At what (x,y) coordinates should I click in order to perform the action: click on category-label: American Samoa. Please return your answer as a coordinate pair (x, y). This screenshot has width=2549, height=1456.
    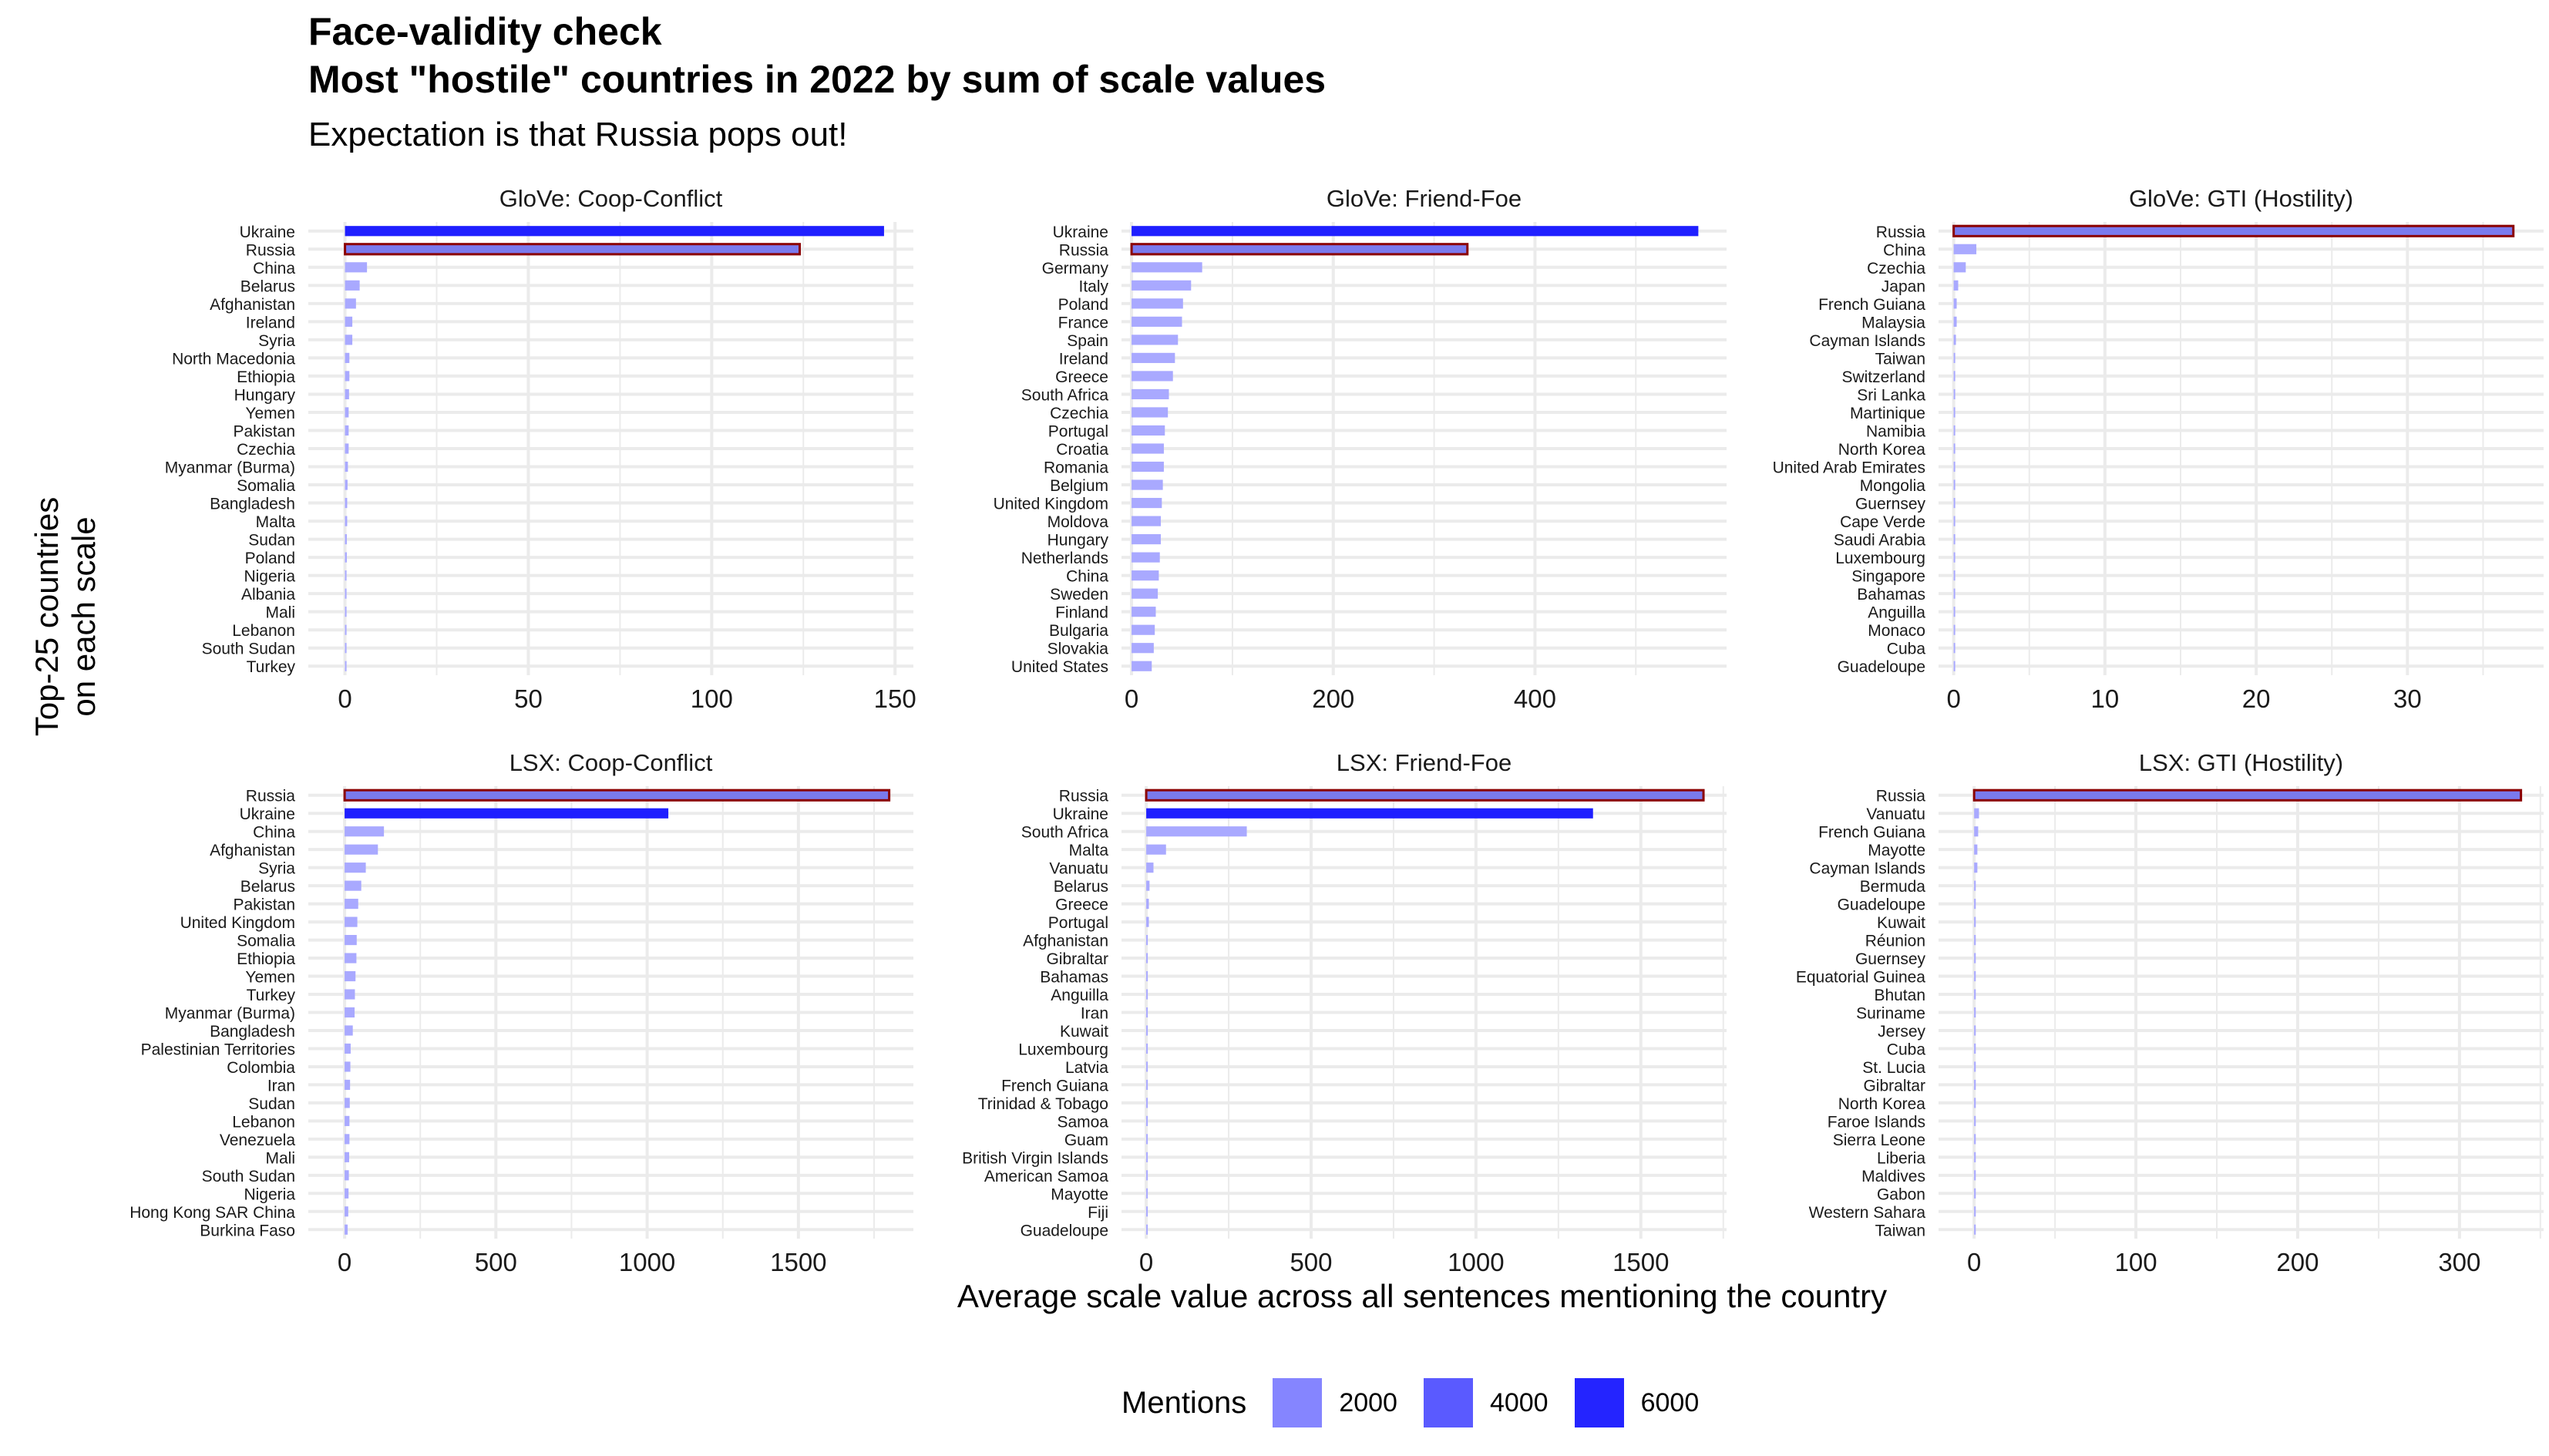
    Looking at the image, I should click on (1046, 1176).